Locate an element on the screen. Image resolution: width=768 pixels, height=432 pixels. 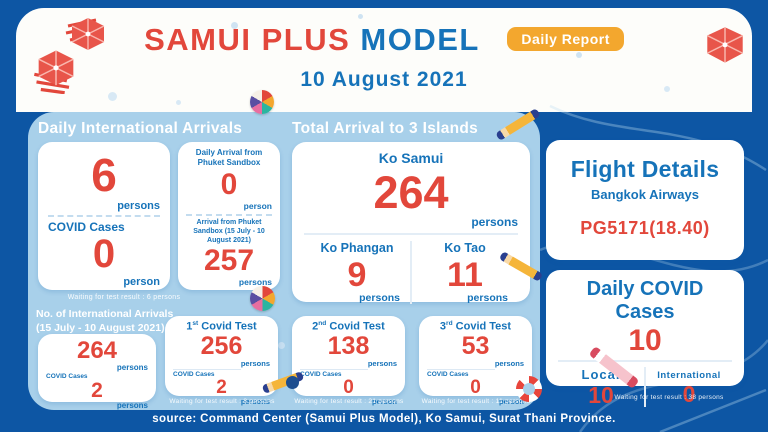
ko-tao-unit: persons is located at coordinates (487, 298).